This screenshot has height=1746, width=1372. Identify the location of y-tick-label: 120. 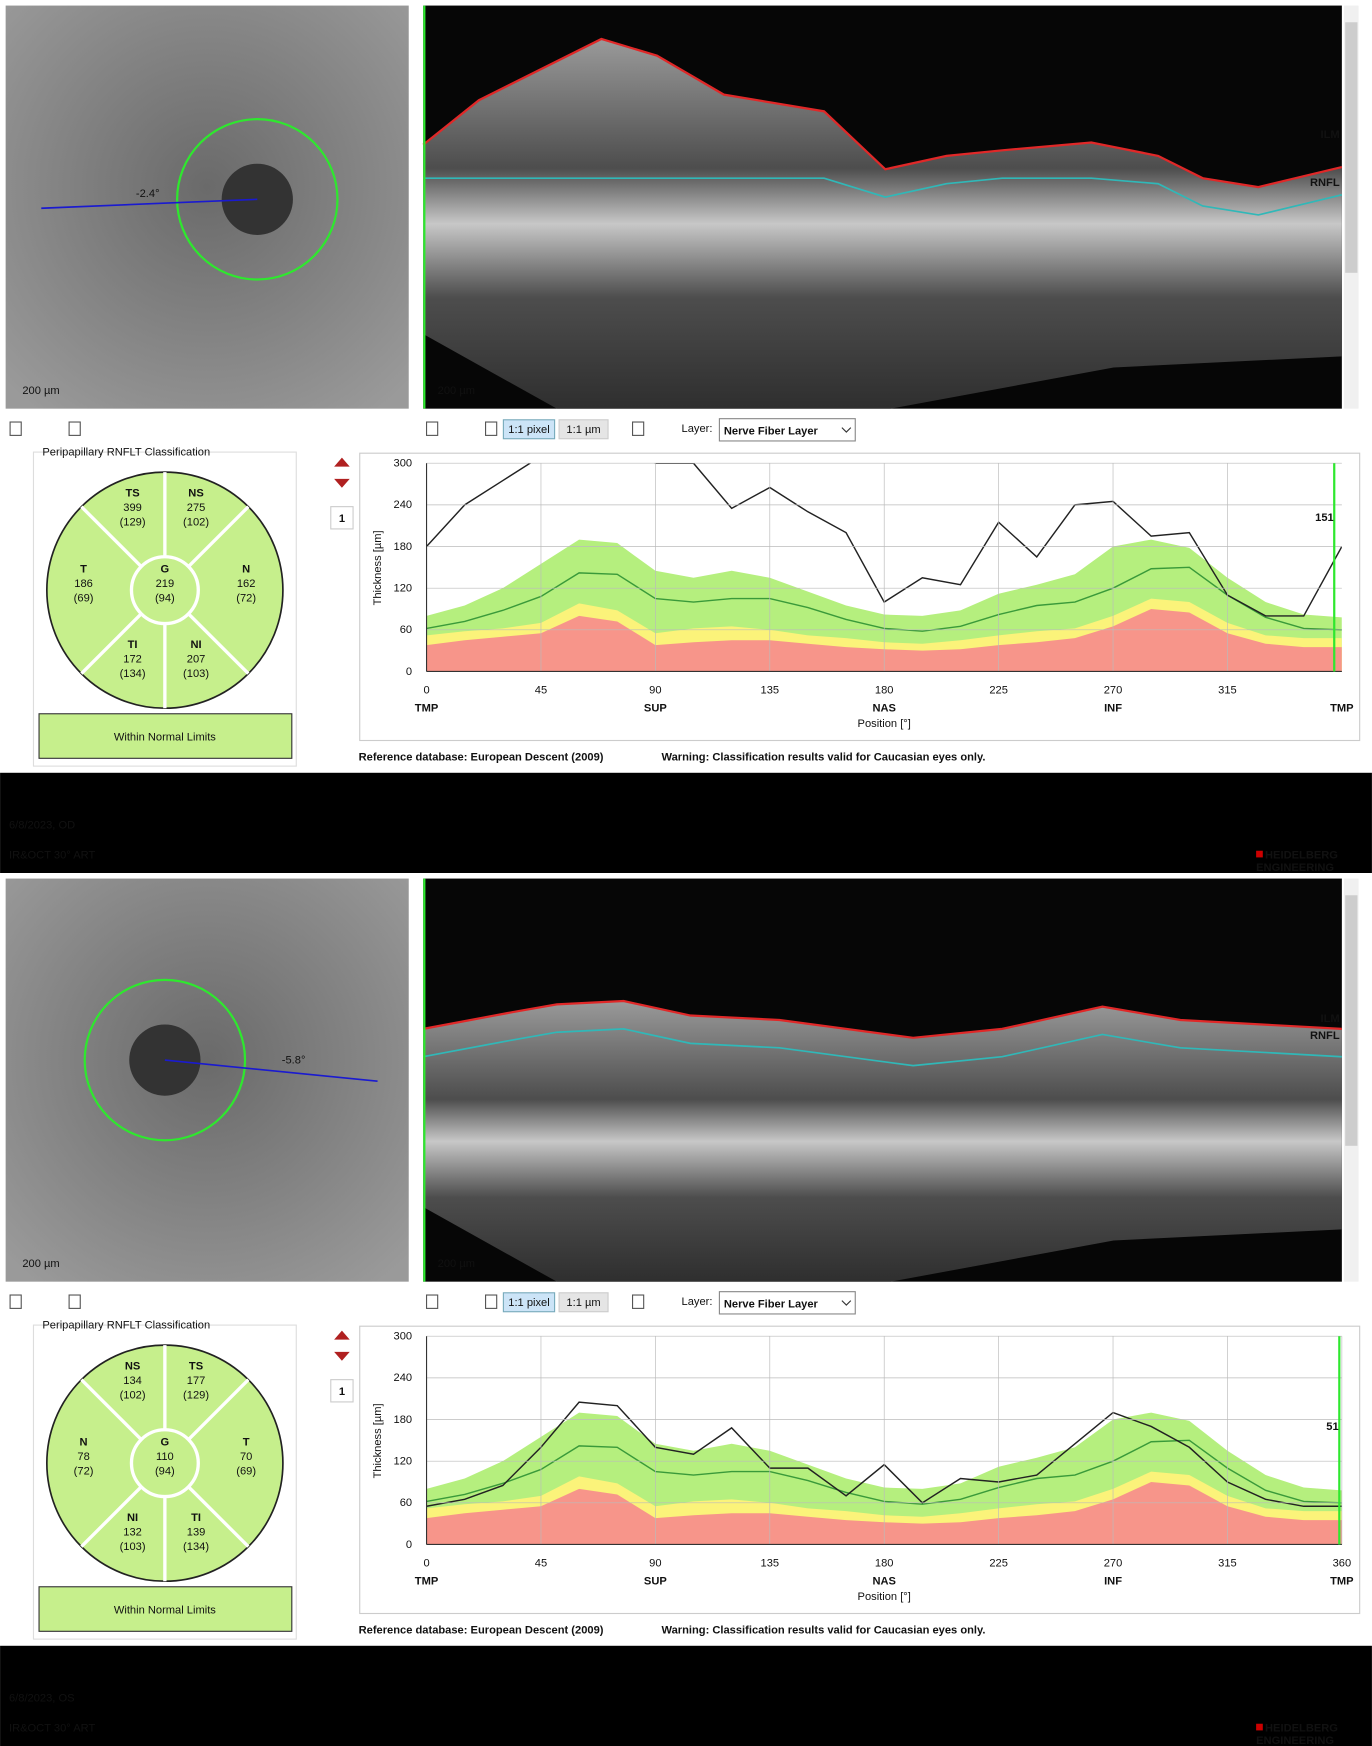
(403, 1462).